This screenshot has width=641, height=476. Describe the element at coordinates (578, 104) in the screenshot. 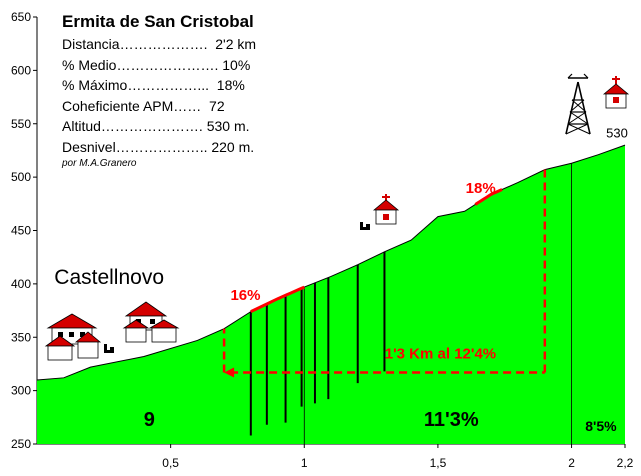

I see `antenna-tower-icon` at that location.